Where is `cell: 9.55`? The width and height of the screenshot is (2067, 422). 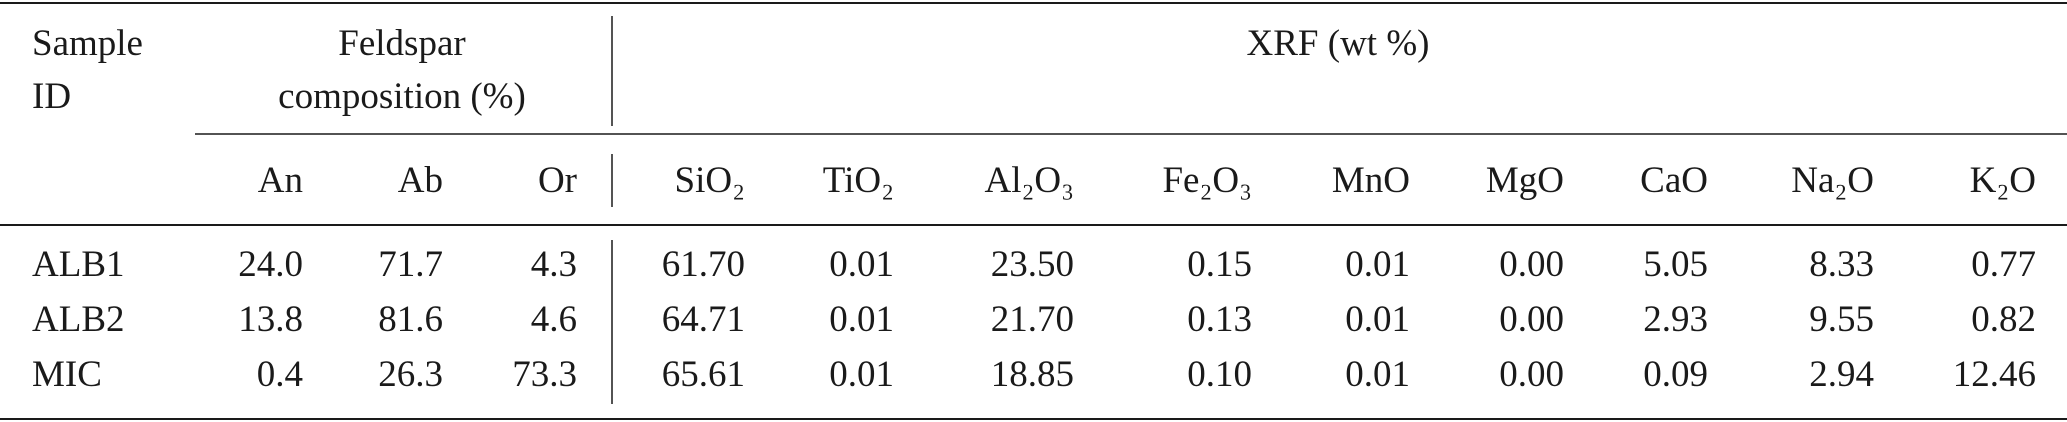
cell: 9.55 is located at coordinates (1841, 319).